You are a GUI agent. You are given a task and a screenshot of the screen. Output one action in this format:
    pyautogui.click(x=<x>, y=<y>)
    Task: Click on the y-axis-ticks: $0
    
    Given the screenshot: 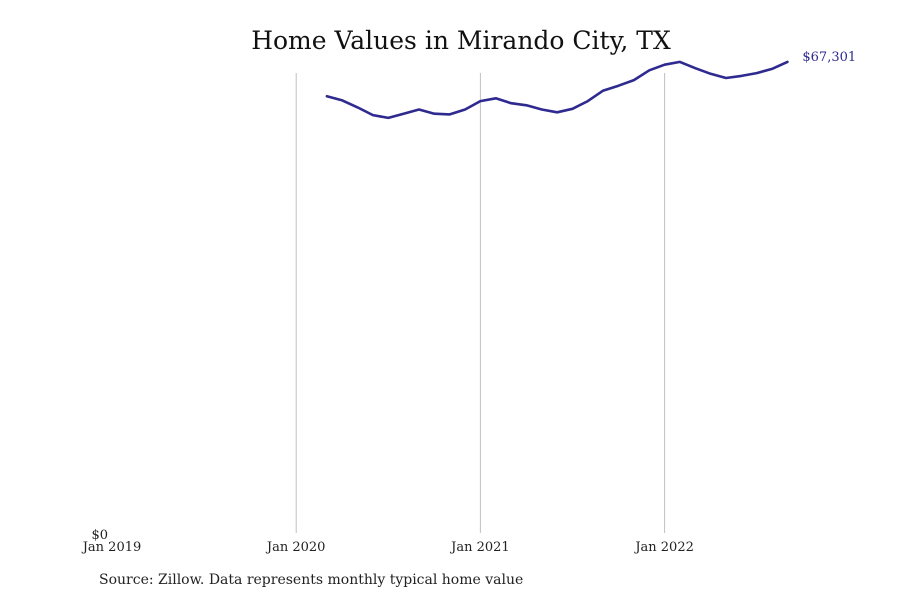 What is the action you would take?
    pyautogui.click(x=99, y=535)
    